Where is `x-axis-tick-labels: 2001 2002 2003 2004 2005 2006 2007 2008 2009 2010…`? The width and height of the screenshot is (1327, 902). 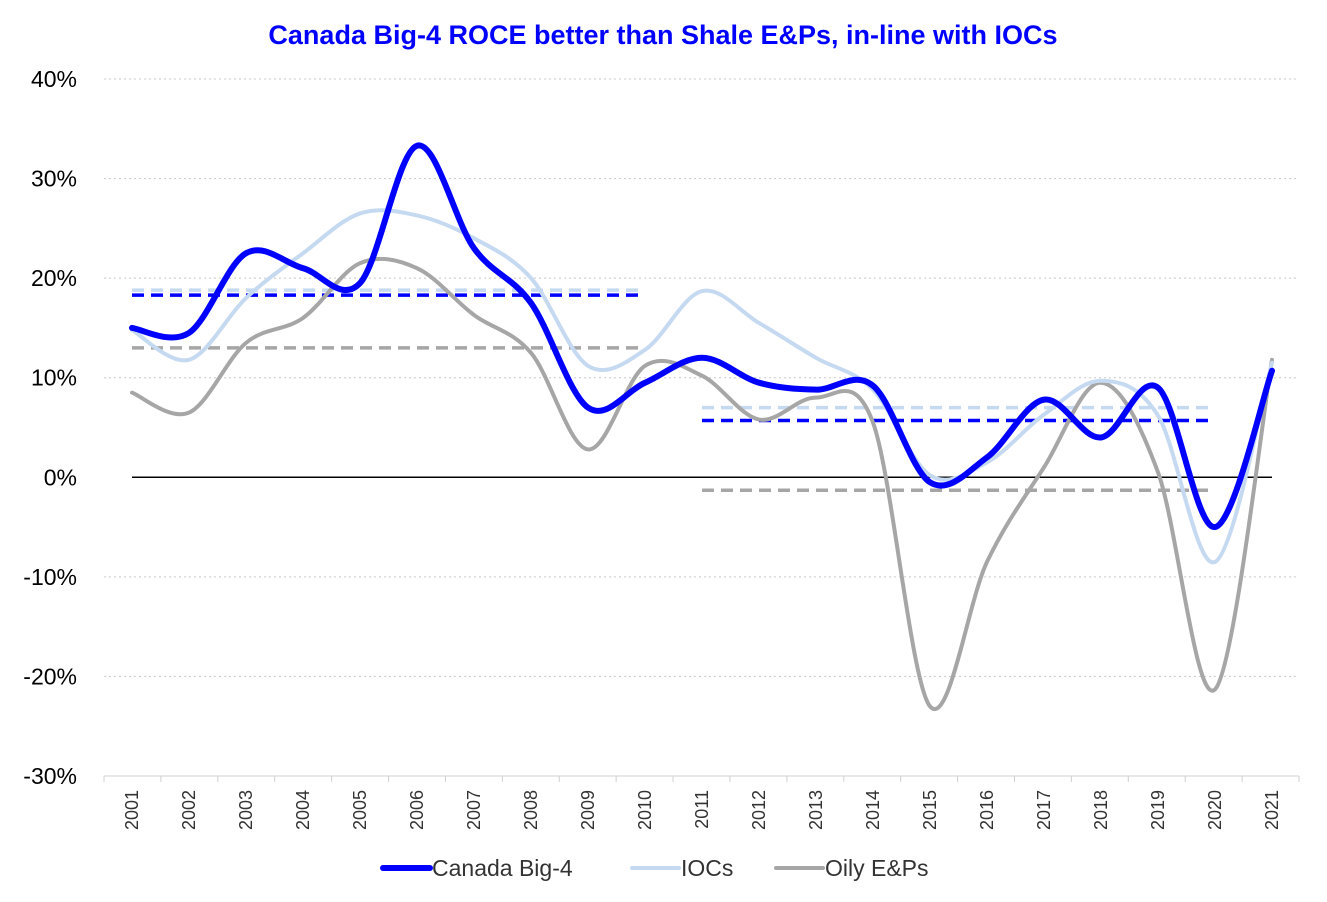 x-axis-tick-labels: 2001 2002 2003 2004 2005 2006 2007 2008 2009 2010… is located at coordinates (702, 810).